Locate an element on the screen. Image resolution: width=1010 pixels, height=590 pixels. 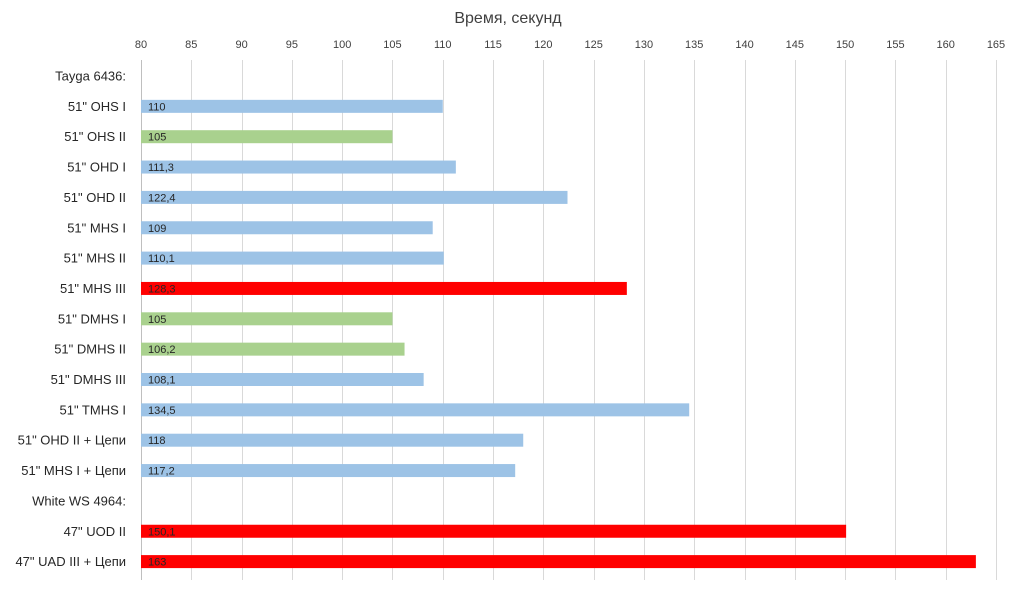
category-label: 47" UOD II is located at coordinates (95, 531).